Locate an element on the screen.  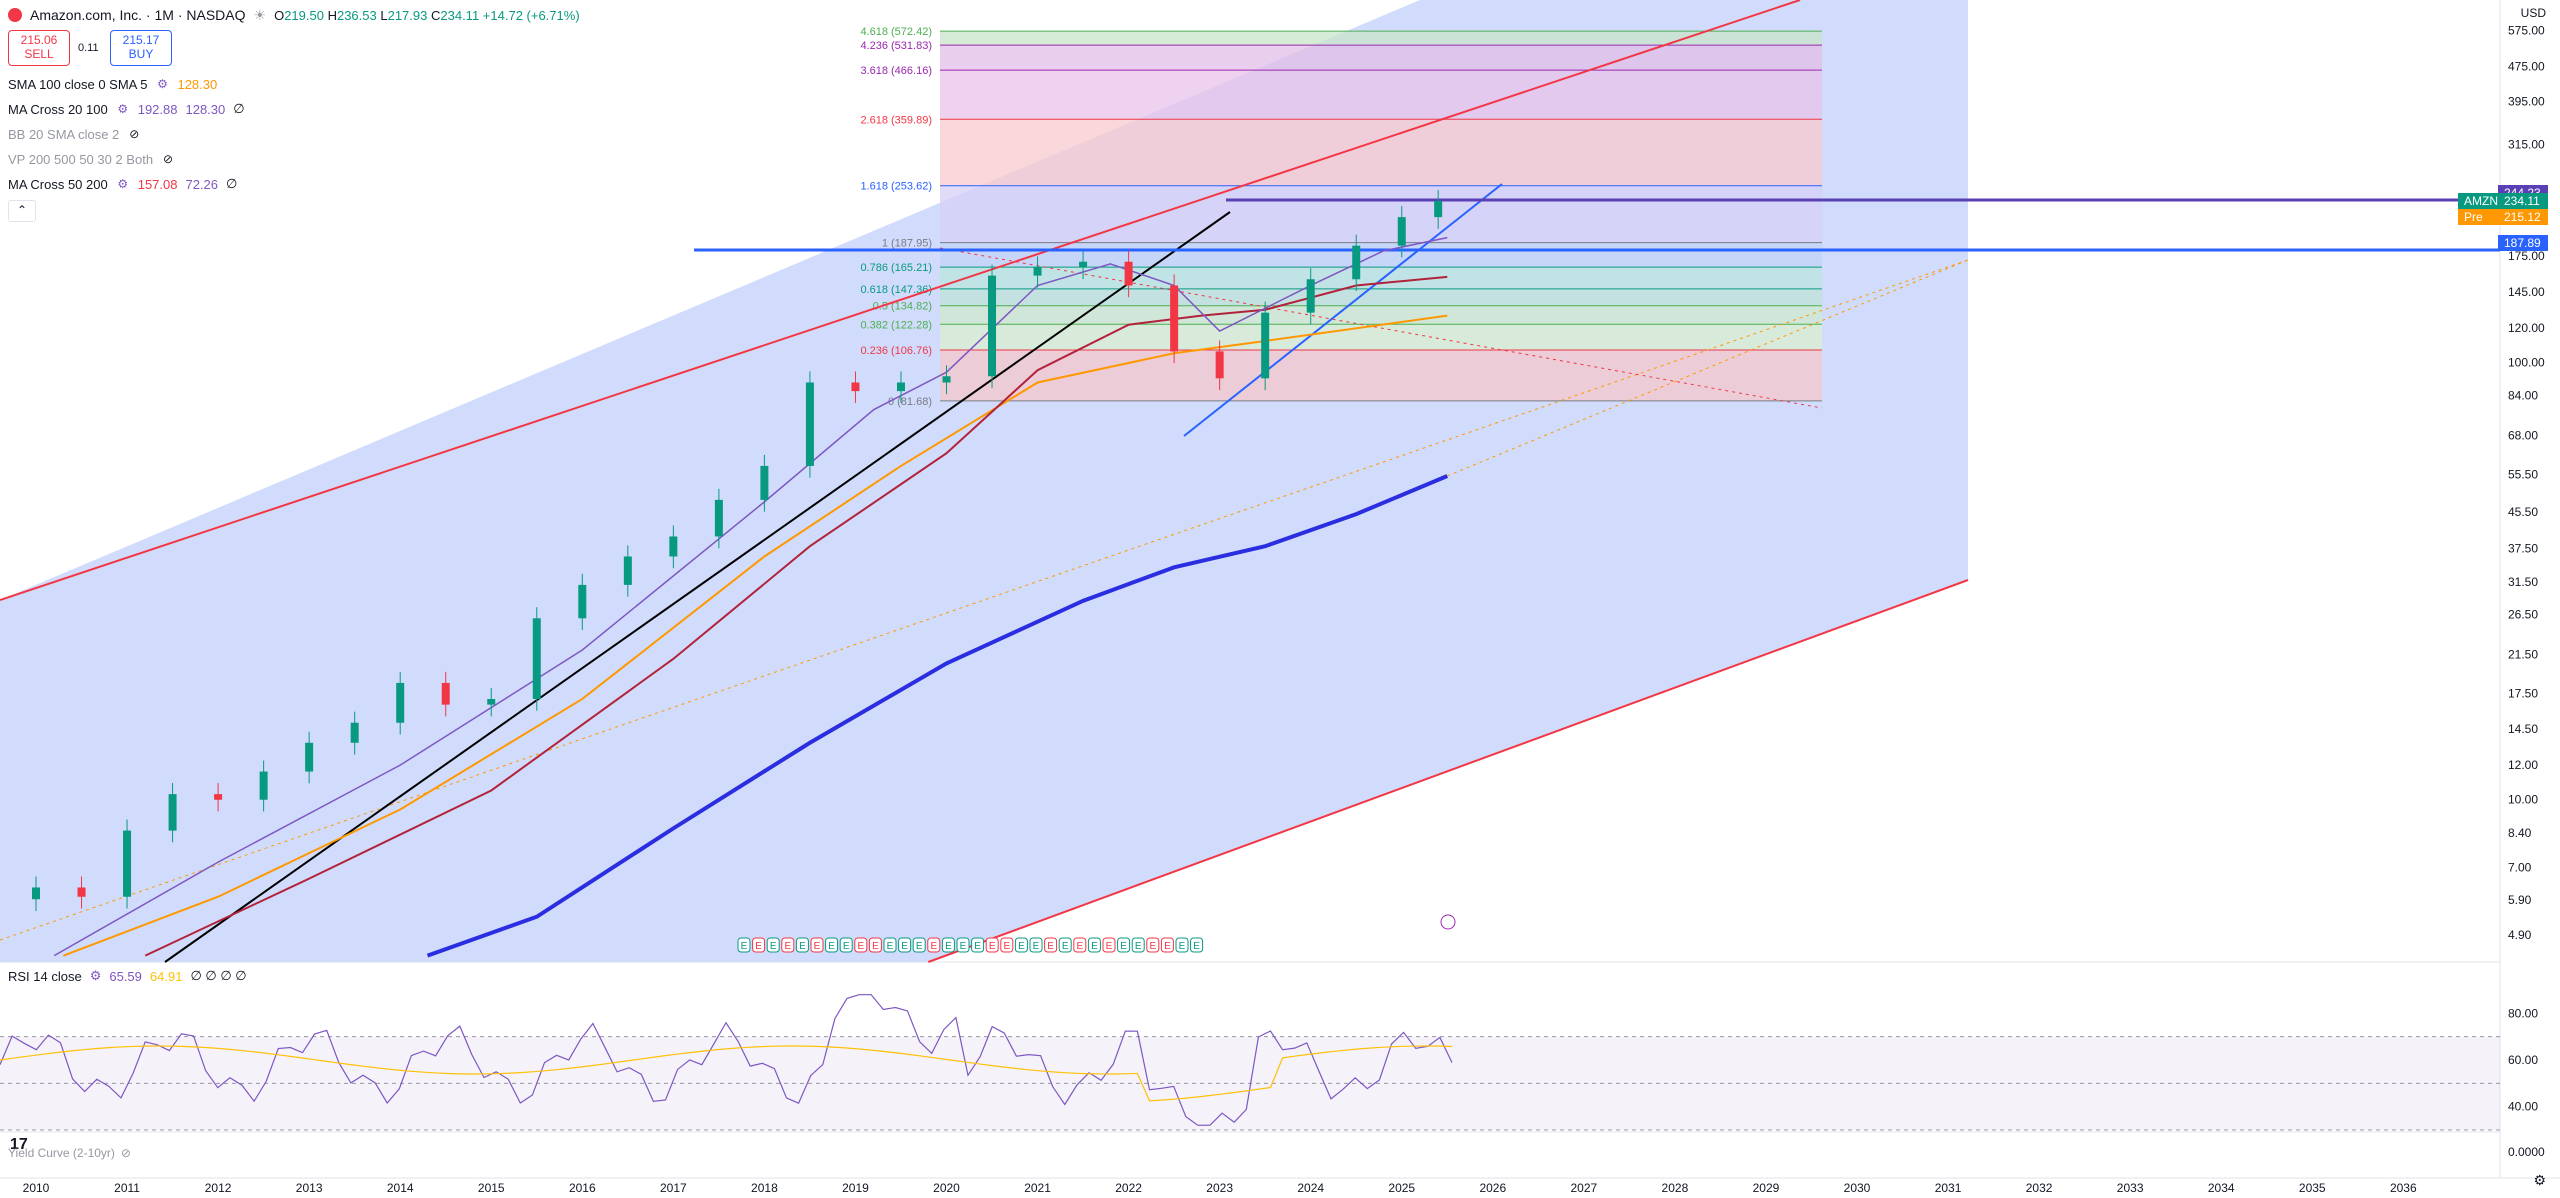
price-axis-label: 17.50 is located at coordinates (2523, 693).